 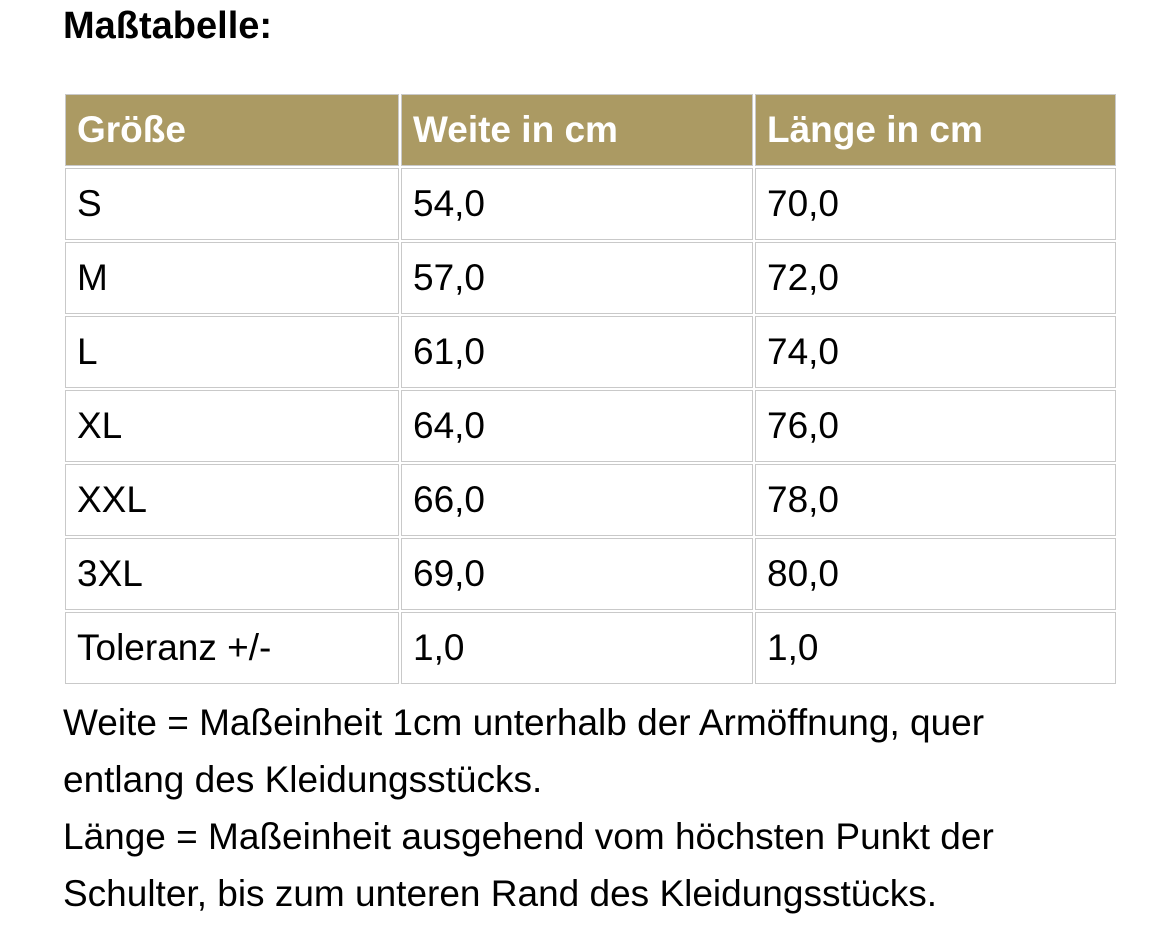 I want to click on table-row-xxl: XXL 66,0 78,0, so click(x=590, y=500).